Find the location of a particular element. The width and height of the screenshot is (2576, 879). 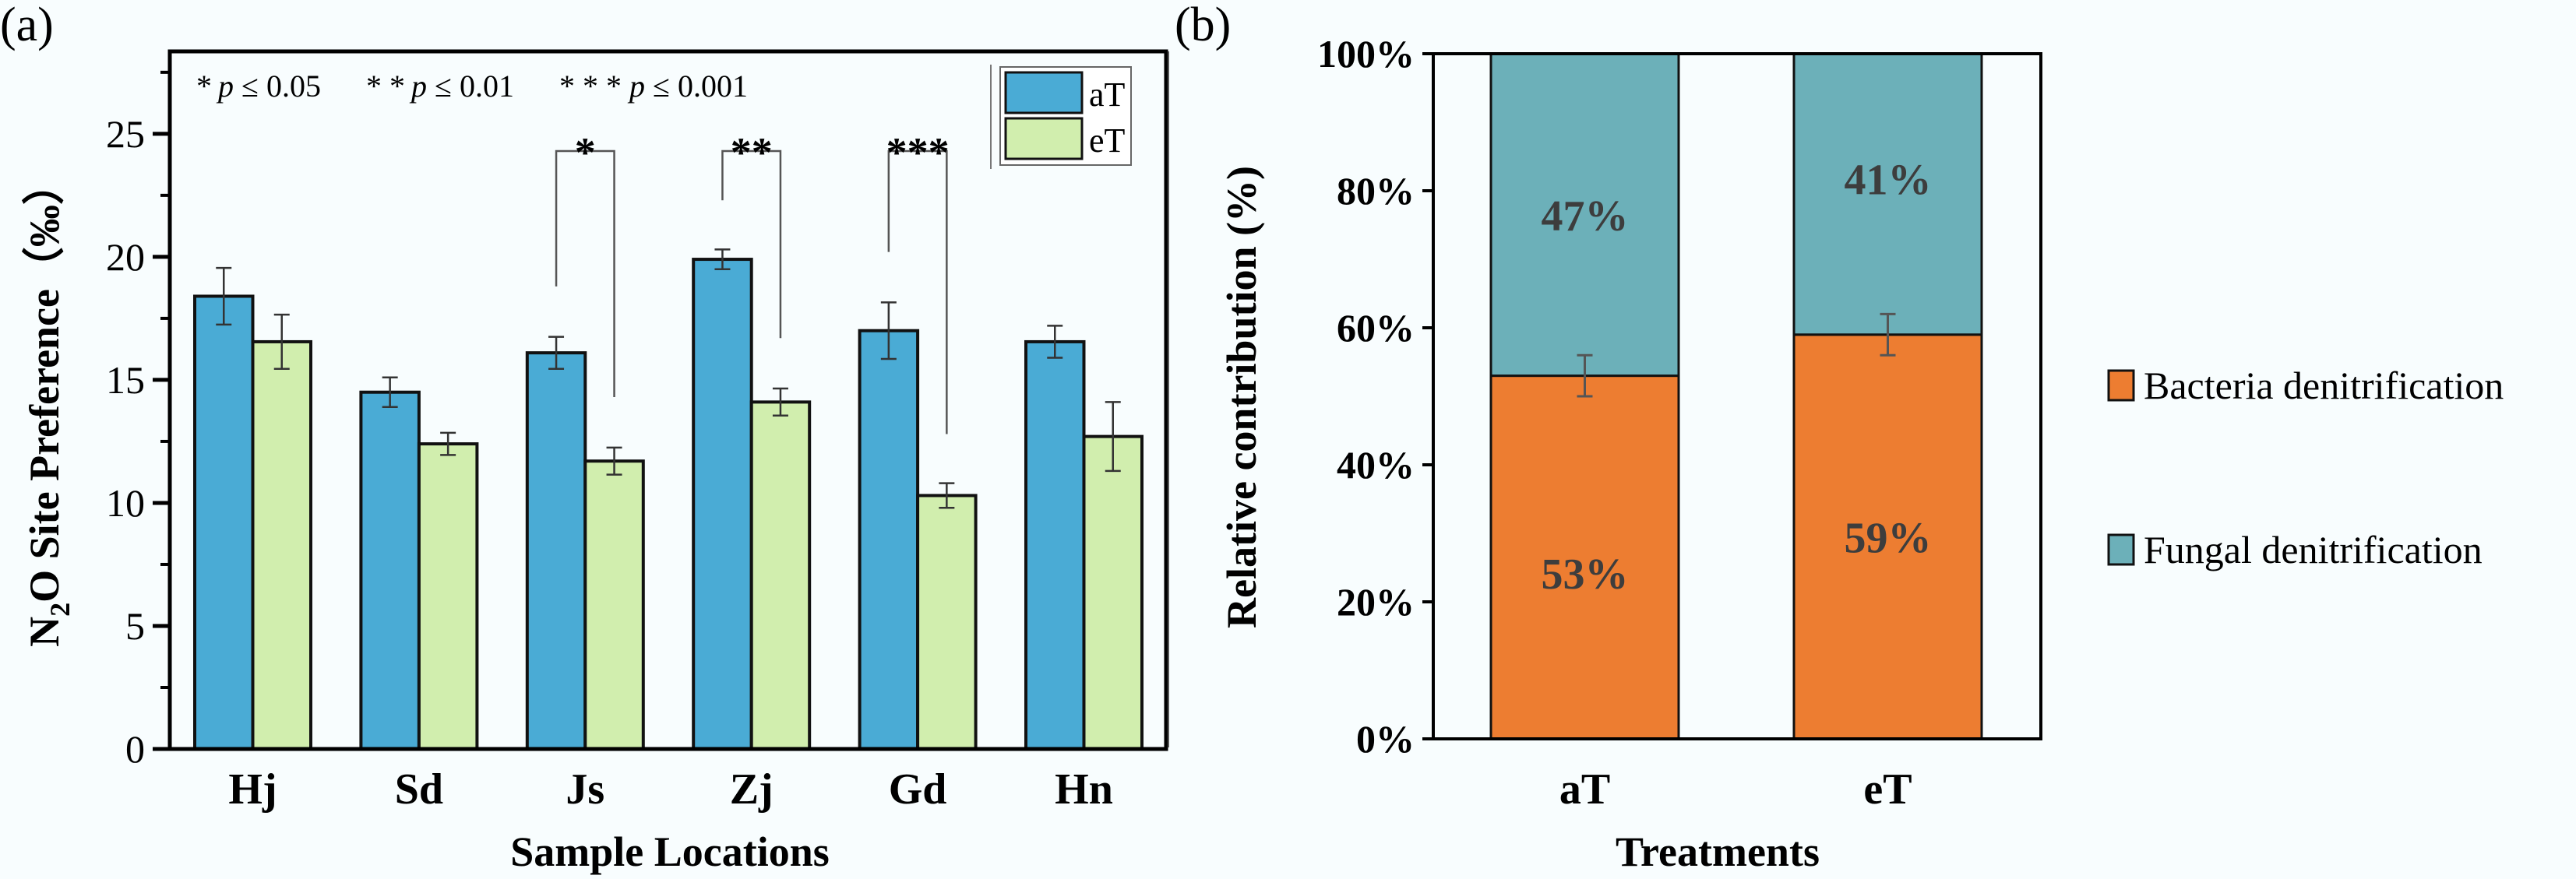

bar-eT-Sd is located at coordinates (448, 596).